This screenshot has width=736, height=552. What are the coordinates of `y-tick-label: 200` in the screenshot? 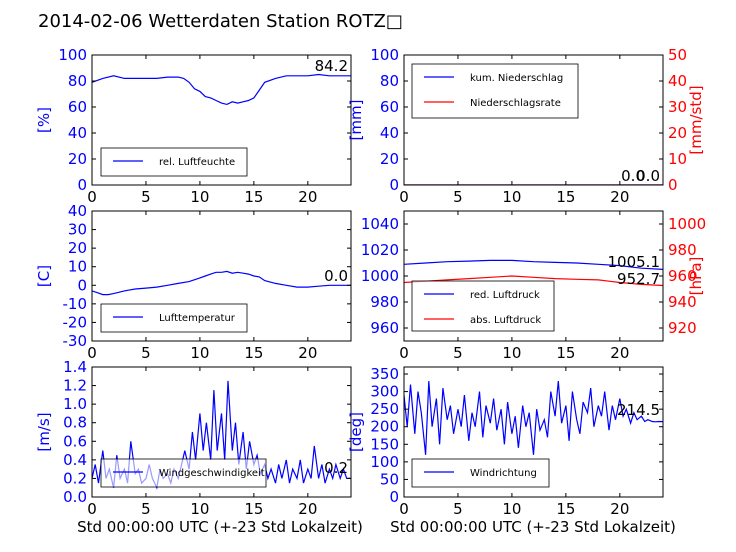 It's located at (384, 427).